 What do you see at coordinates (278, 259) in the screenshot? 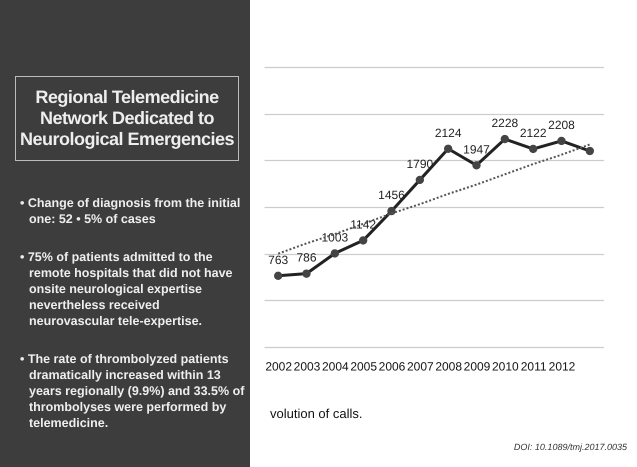
I see `data-label: 763` at bounding box center [278, 259].